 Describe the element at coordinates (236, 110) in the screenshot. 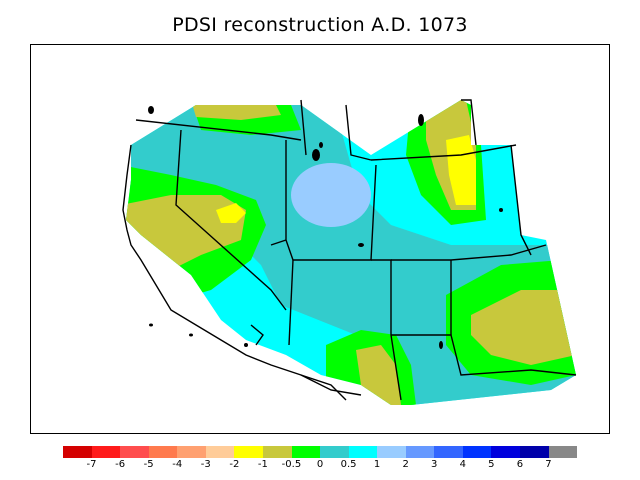

I see `dry-region-north` at that location.